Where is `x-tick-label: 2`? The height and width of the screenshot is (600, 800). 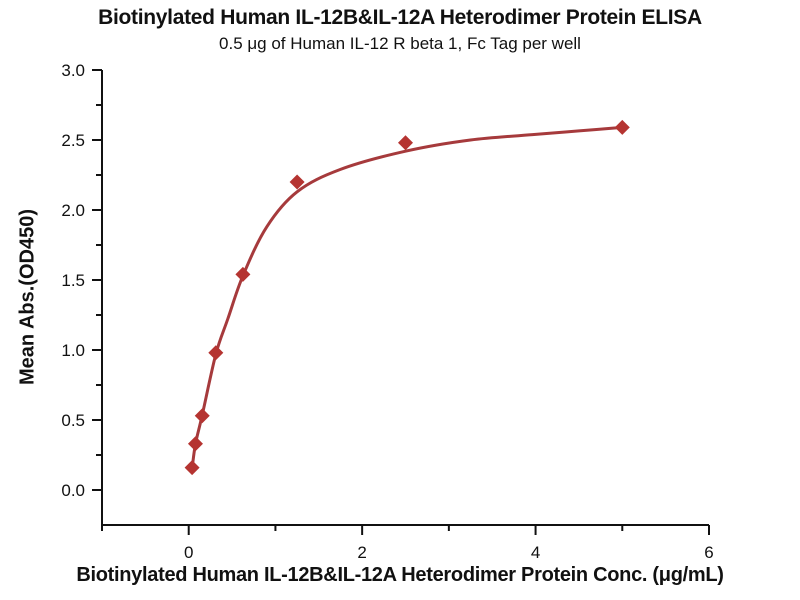
x-tick-label: 2 is located at coordinates (361, 552).